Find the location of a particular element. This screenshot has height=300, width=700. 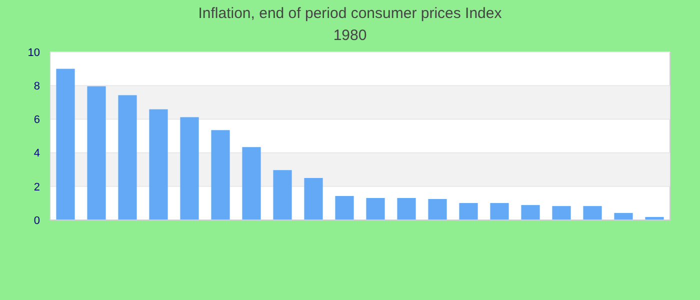

y-tick-label: 8 is located at coordinates (37, 86).